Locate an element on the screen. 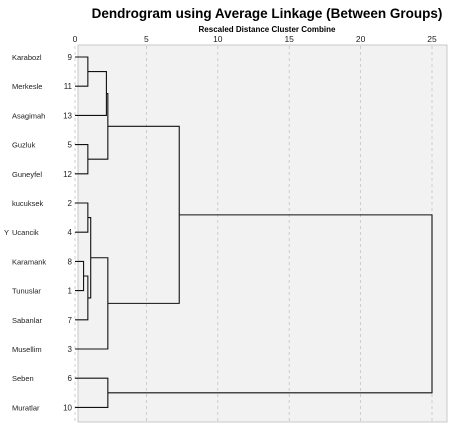 The image size is (474, 424). leaf-id: 3 is located at coordinates (70, 349).